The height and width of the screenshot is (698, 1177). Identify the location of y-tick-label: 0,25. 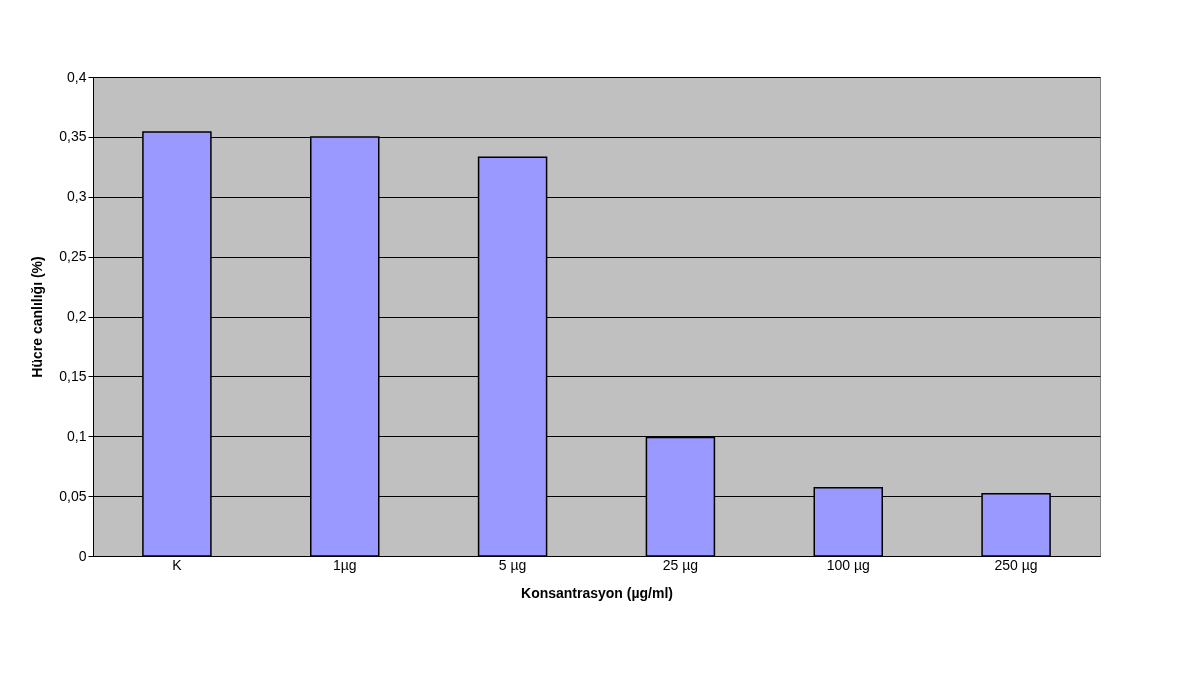
(73, 256).